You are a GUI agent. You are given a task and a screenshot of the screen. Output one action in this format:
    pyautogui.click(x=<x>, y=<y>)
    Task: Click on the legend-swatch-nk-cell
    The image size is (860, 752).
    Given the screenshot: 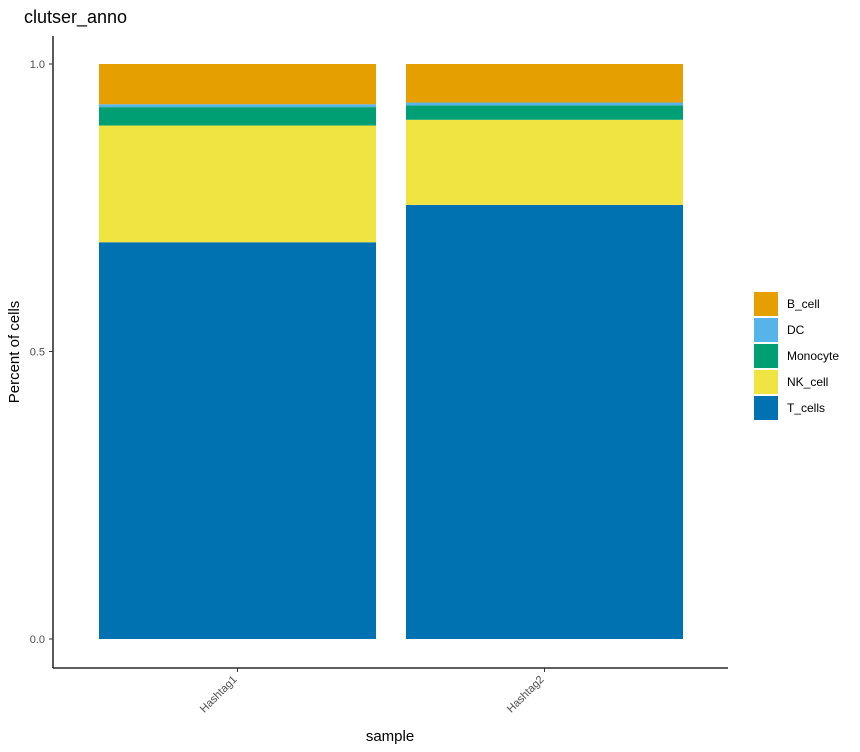 What is the action you would take?
    pyautogui.click(x=766, y=382)
    